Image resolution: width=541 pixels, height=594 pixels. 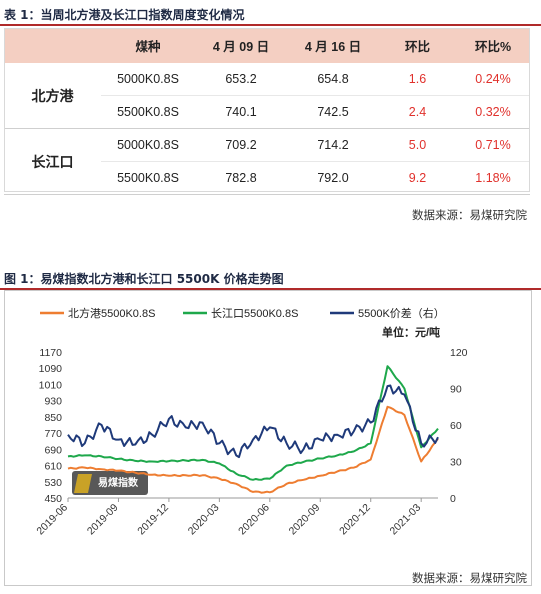 What do you see at coordinates (241, 178) in the screenshot?
I see `apr09-cell: 782.8` at bounding box center [241, 178].